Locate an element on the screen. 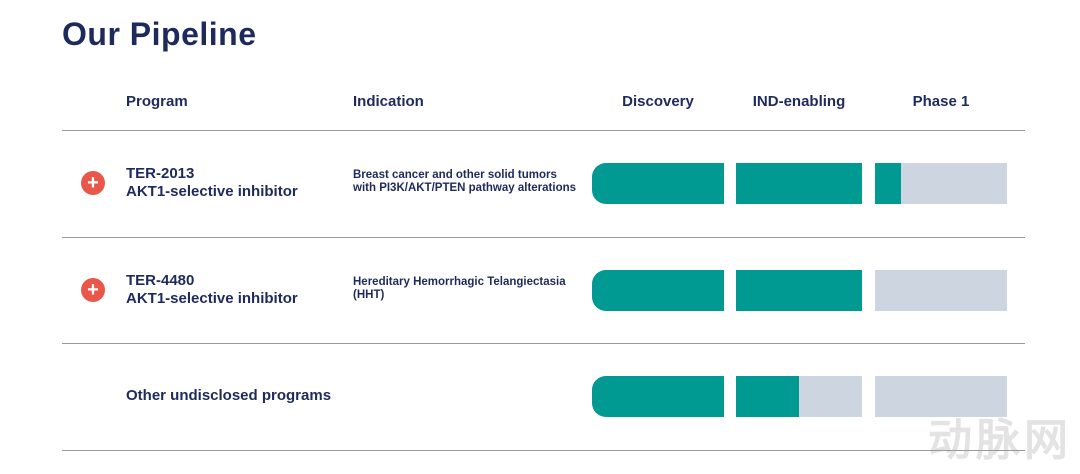 Image resolution: width=1080 pixels, height=474 pixels. program-name: TER-4480 is located at coordinates (160, 280).